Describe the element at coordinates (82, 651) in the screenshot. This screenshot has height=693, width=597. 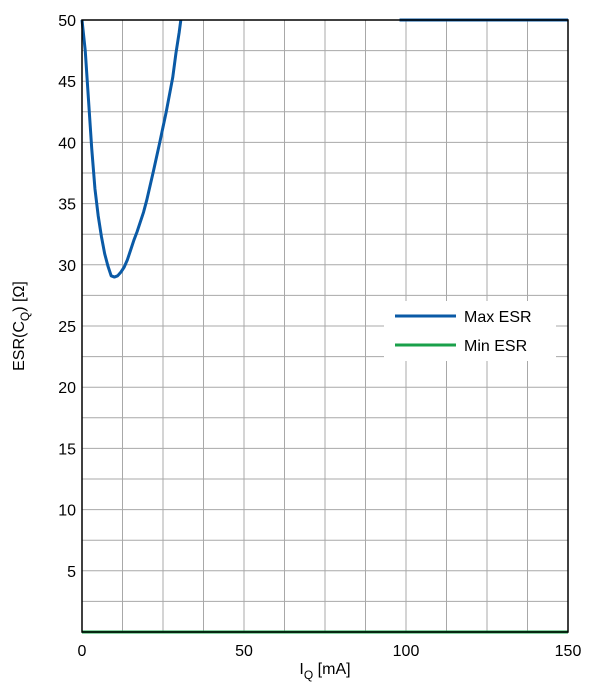
I see `x-tick-label: 0` at that location.